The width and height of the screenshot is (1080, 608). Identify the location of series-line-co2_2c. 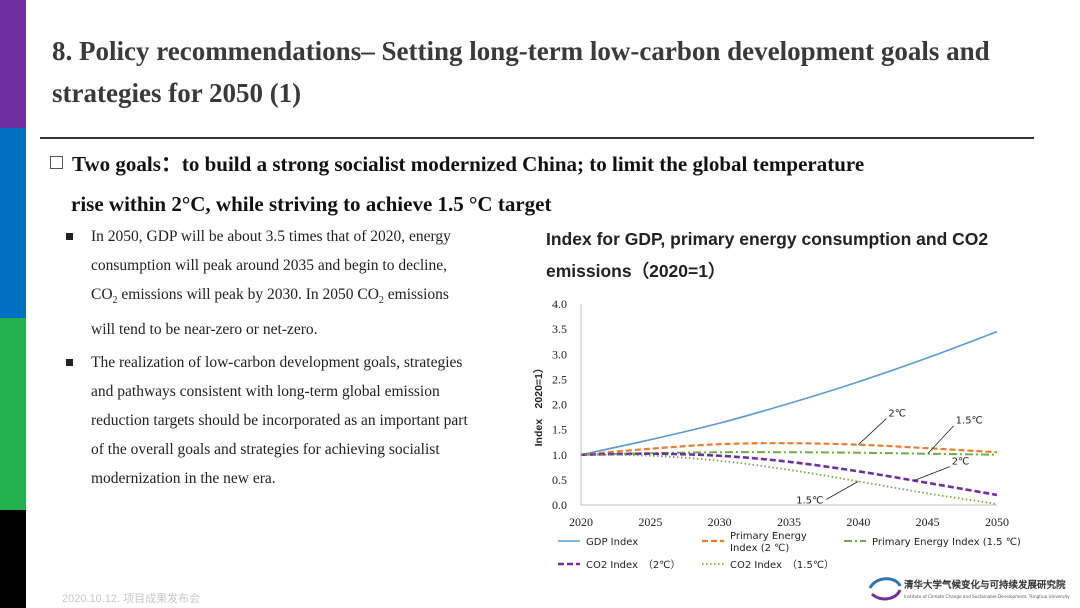
(789, 474).